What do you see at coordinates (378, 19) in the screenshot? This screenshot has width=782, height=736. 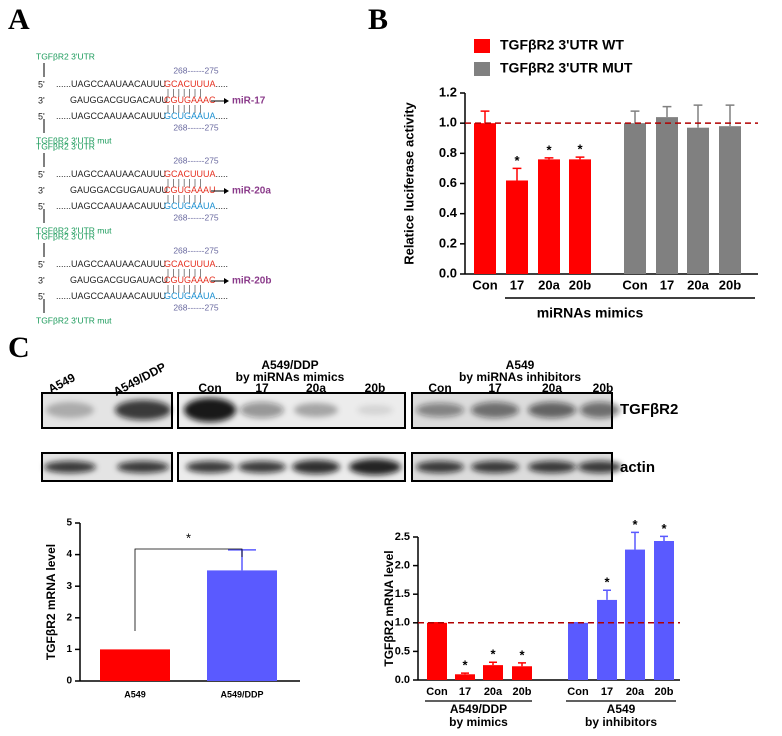 I see `panel-label: B` at bounding box center [378, 19].